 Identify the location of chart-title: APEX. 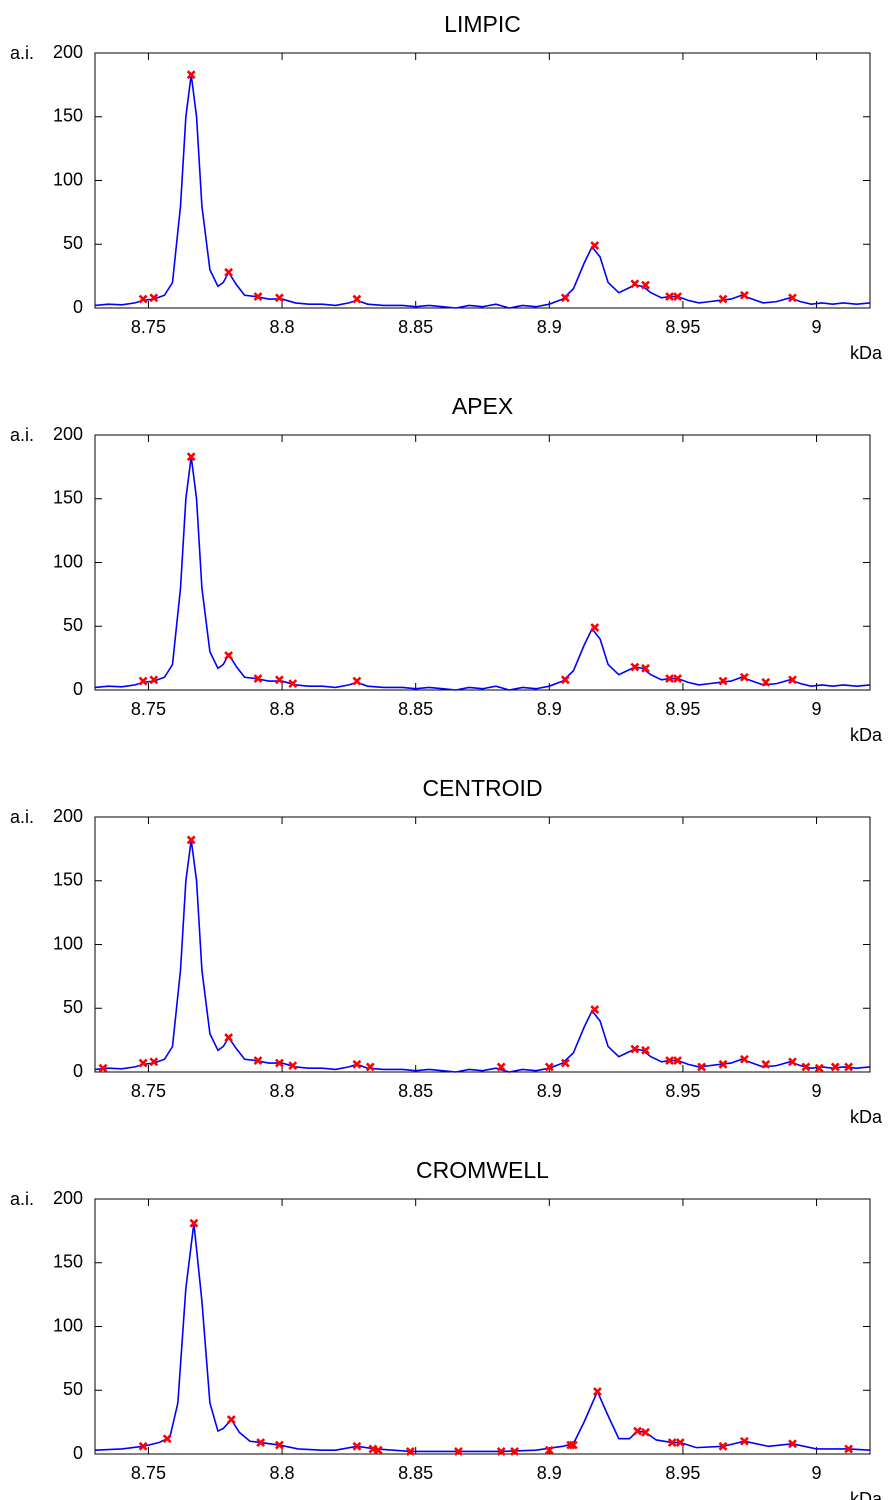
(482, 406).